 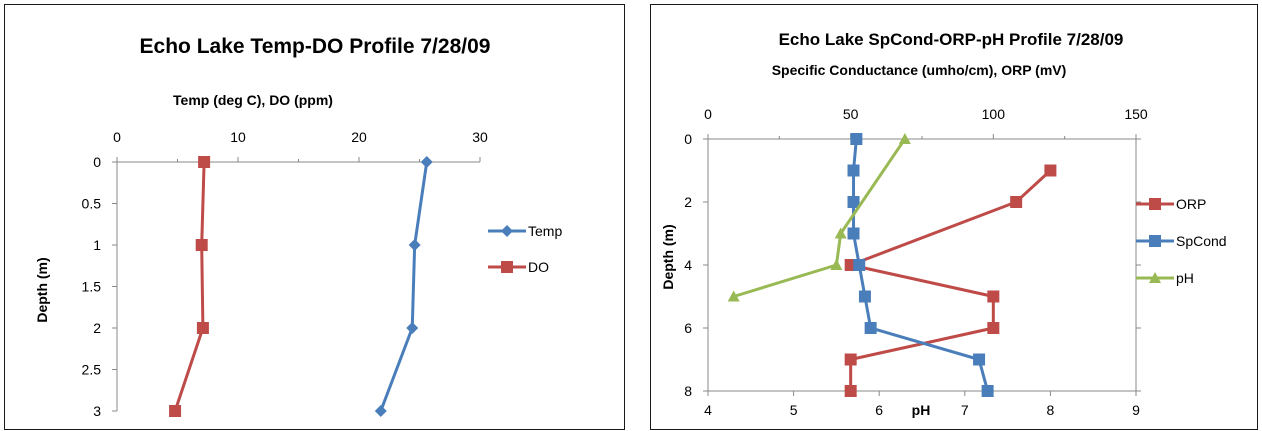 What do you see at coordinates (879, 410) in the screenshot?
I see `x-bottom-tick-label: 6` at bounding box center [879, 410].